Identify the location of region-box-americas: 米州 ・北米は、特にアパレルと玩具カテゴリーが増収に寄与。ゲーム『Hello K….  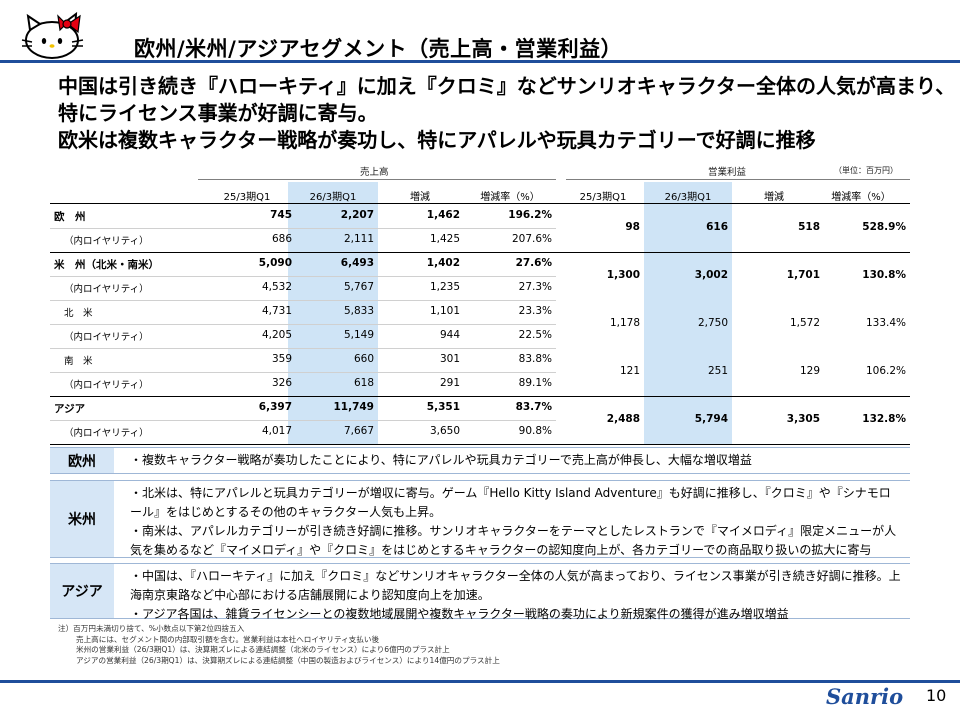
(480, 519).